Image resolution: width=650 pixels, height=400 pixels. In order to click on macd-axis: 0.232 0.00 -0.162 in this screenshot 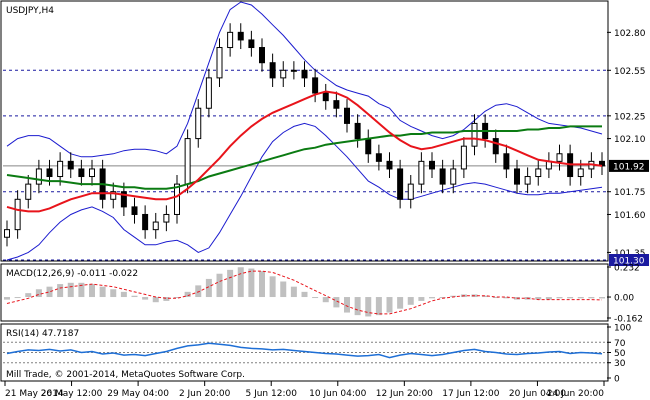, I will do `click(625, 294)`.